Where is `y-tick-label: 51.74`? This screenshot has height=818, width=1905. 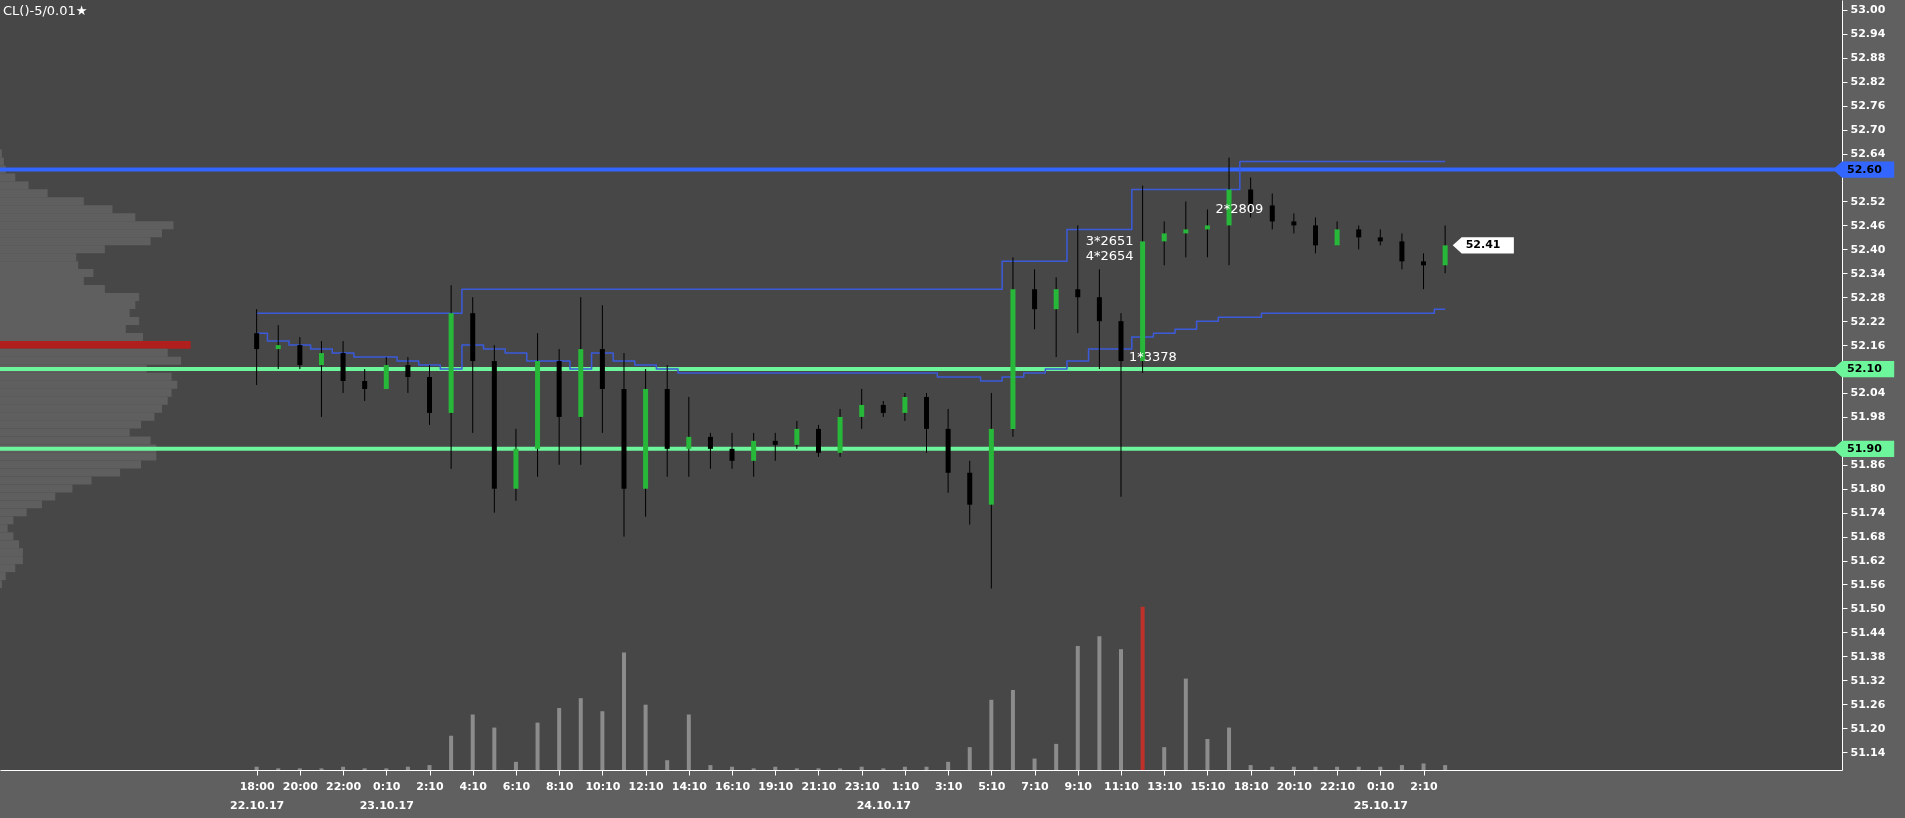
y-tick-label: 51.74 is located at coordinates (1868, 513).